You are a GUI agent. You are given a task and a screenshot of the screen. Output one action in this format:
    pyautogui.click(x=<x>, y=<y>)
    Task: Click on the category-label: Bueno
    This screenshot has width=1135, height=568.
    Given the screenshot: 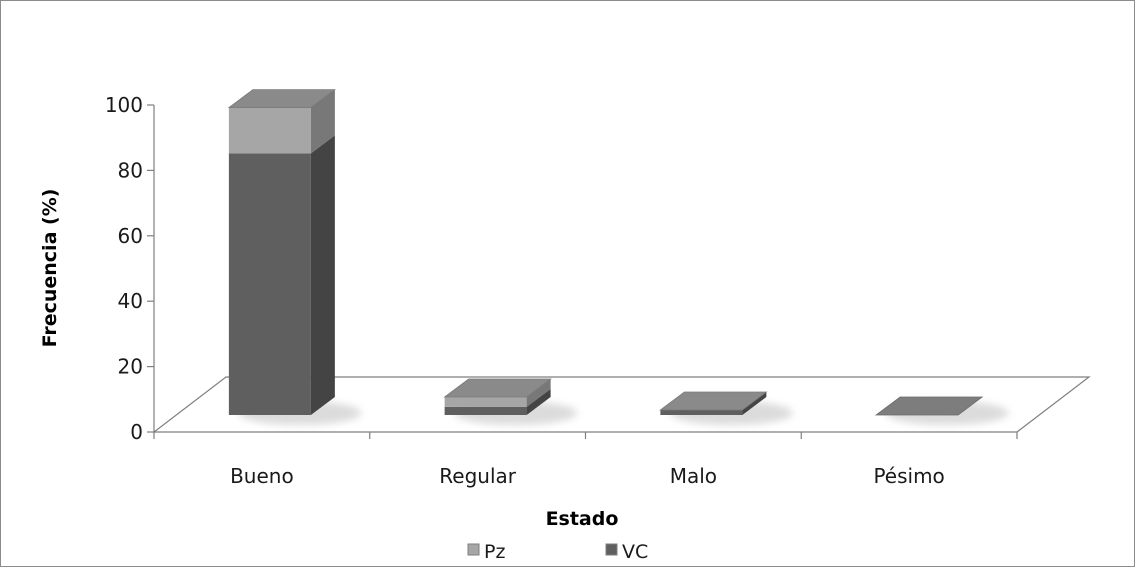 What is the action you would take?
    pyautogui.click(x=262, y=476)
    